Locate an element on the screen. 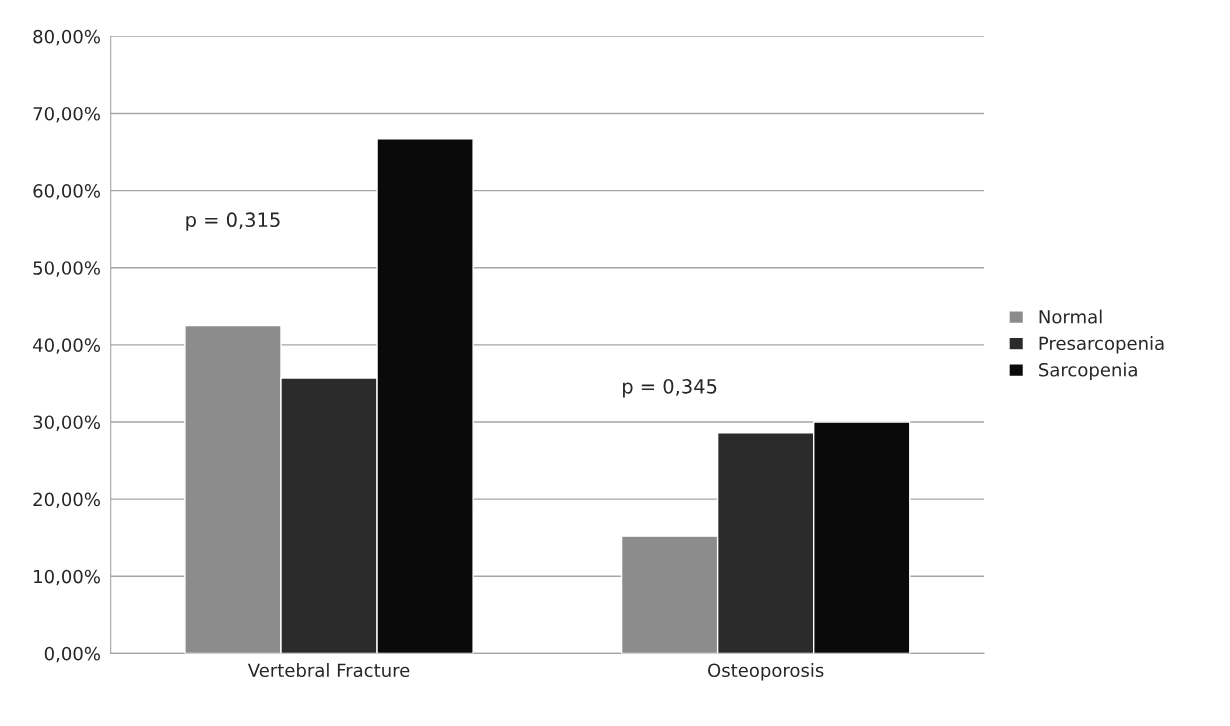 Image resolution: width=1230 pixels, height=726 pixels. legend-label: Presarcopenia is located at coordinates (1101, 345).